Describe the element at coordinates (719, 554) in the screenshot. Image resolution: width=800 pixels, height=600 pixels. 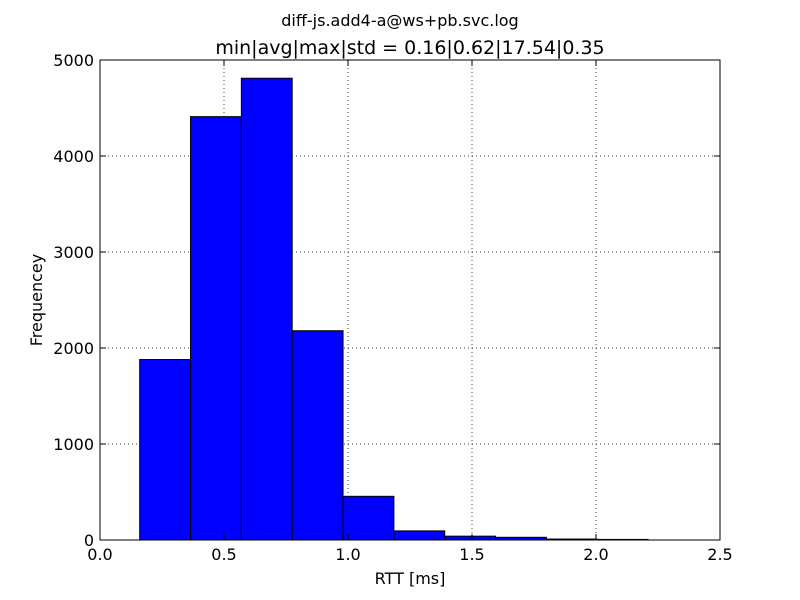
I see `x-tick-label: 2.5` at that location.